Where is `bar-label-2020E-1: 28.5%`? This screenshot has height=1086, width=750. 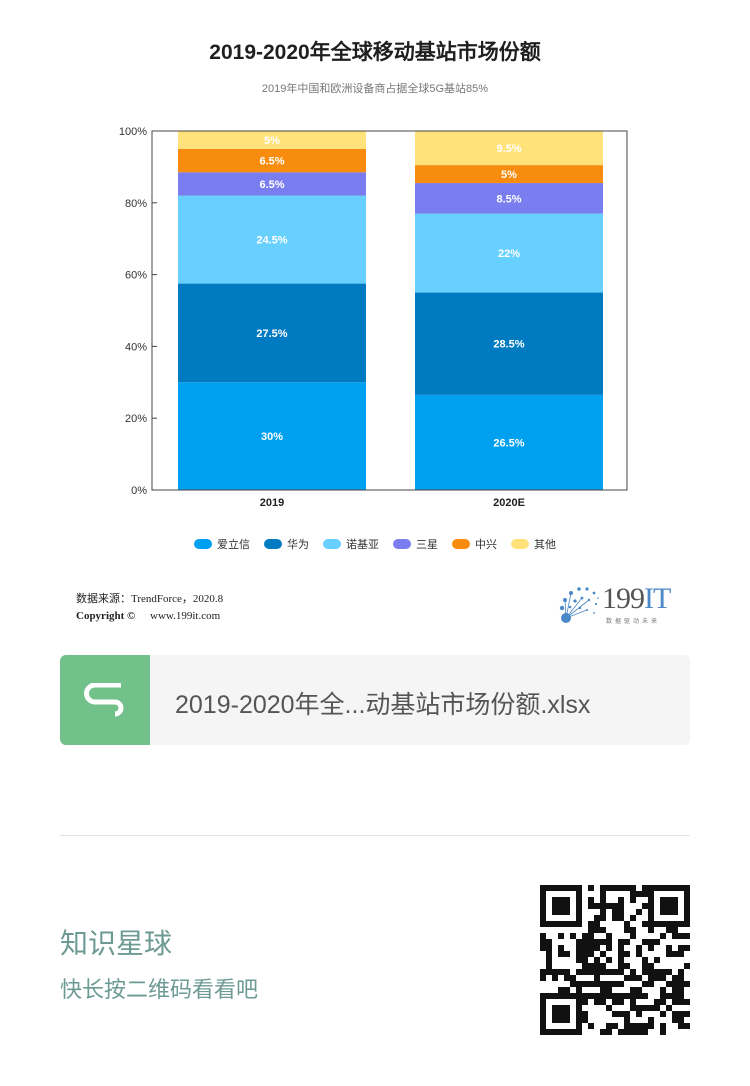
bar-label-2020E-1: 28.5% is located at coordinates (508, 345).